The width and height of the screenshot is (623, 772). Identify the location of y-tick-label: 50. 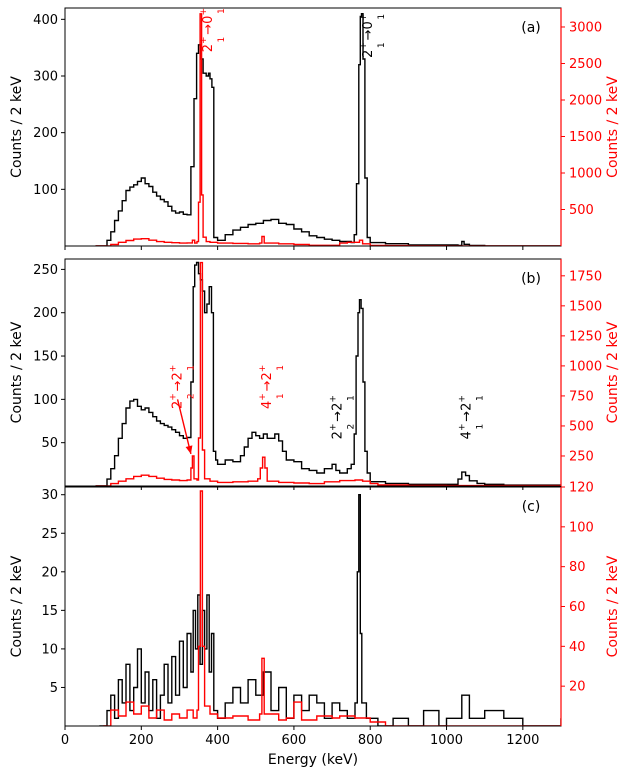
(49, 443).